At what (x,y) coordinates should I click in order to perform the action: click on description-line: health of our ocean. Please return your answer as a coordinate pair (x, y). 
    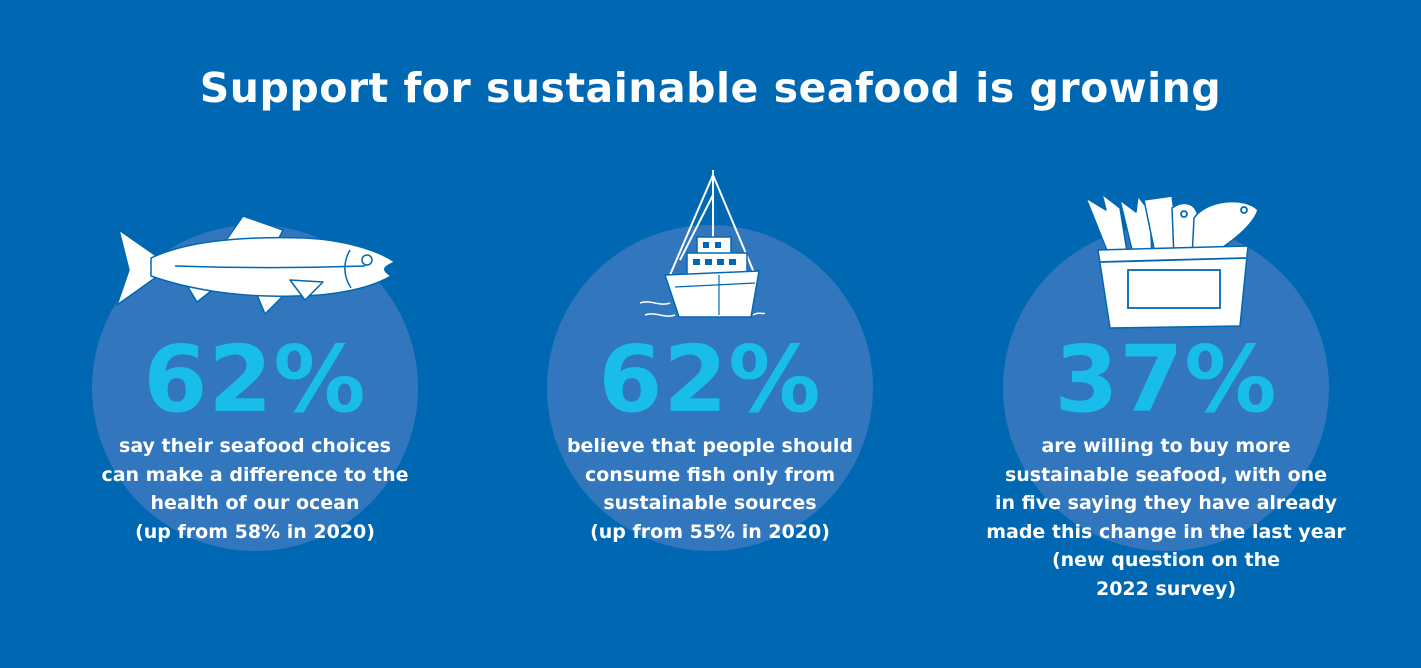
    Looking at the image, I should click on (255, 503).